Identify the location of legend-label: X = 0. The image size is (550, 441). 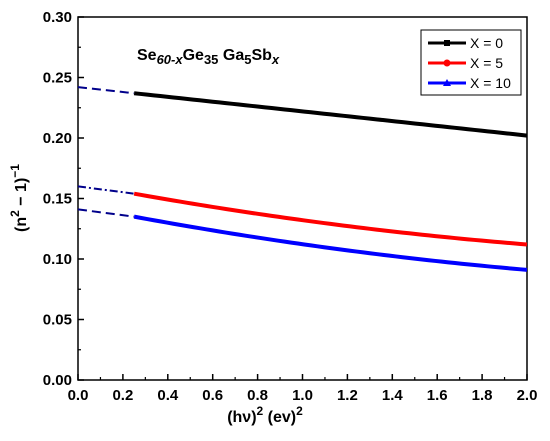
(486, 43).